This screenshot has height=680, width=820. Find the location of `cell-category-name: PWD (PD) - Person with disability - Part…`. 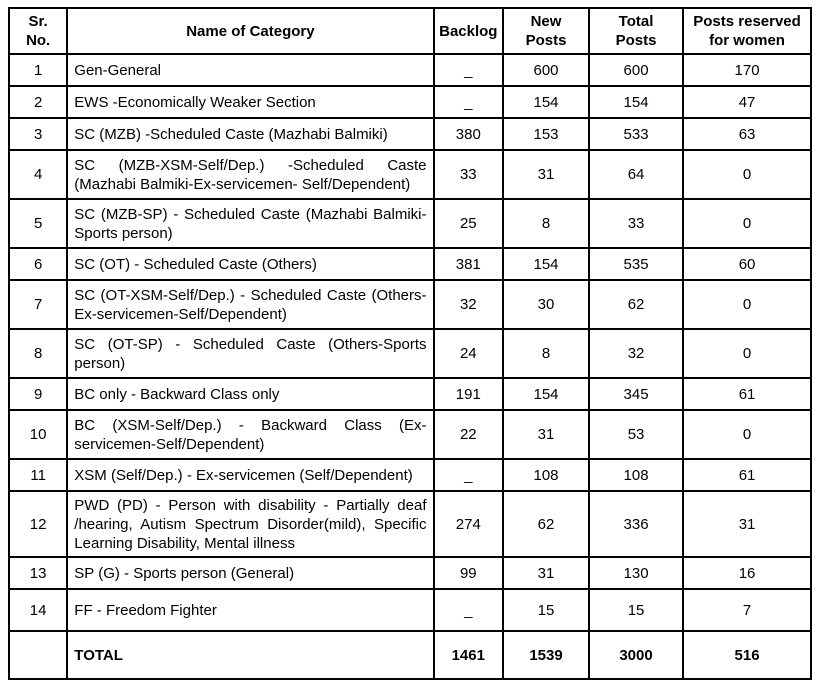

cell-category-name: PWD (PD) - Person with disability - Part… is located at coordinates (250, 524).